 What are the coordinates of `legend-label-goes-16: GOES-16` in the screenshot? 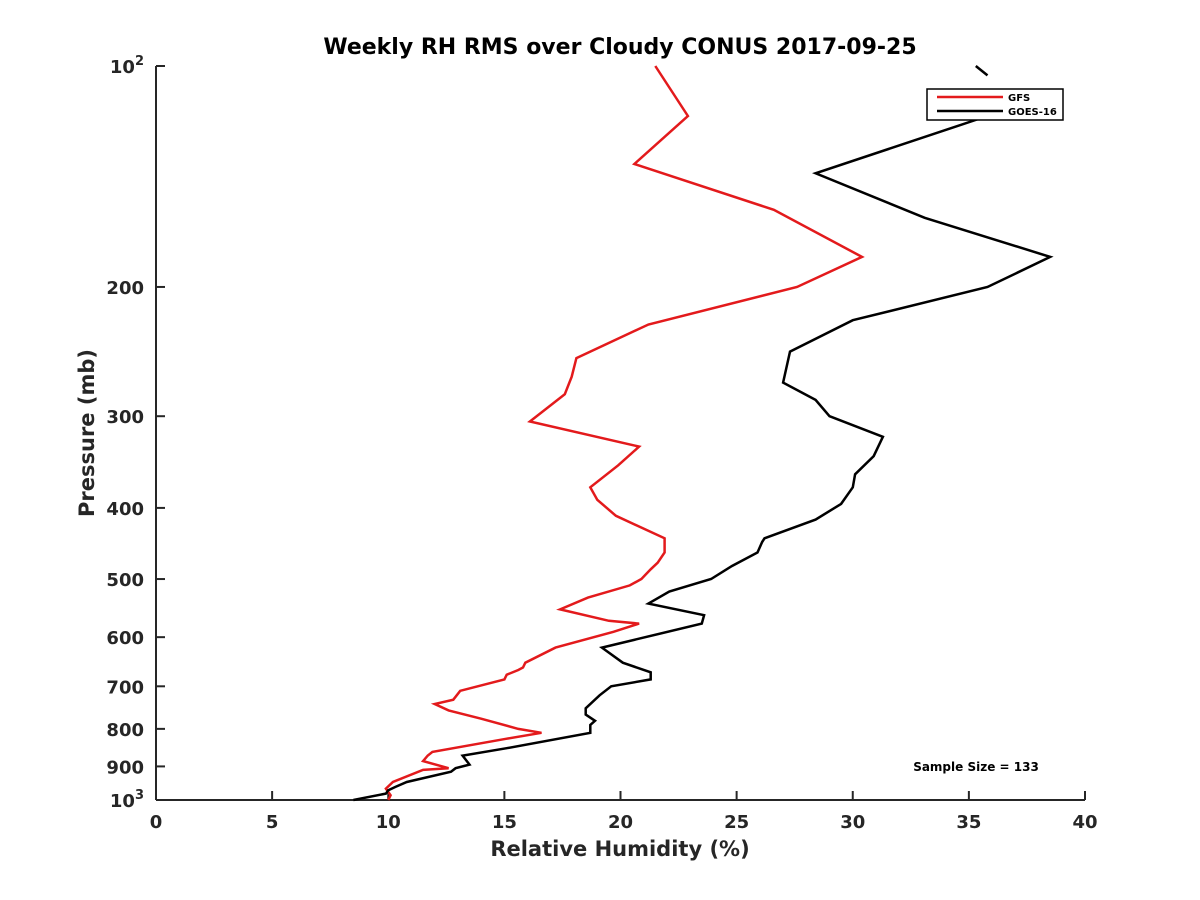 It's located at (1032, 112).